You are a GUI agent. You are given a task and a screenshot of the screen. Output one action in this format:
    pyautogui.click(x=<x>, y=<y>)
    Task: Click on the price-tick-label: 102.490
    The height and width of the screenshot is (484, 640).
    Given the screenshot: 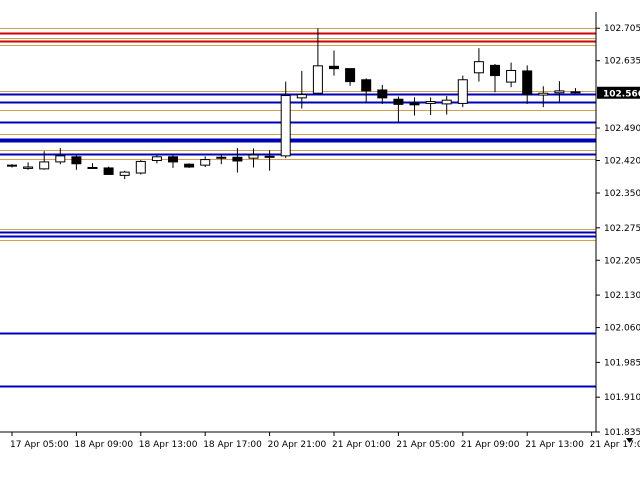 What is the action you would take?
    pyautogui.click(x=622, y=129)
    